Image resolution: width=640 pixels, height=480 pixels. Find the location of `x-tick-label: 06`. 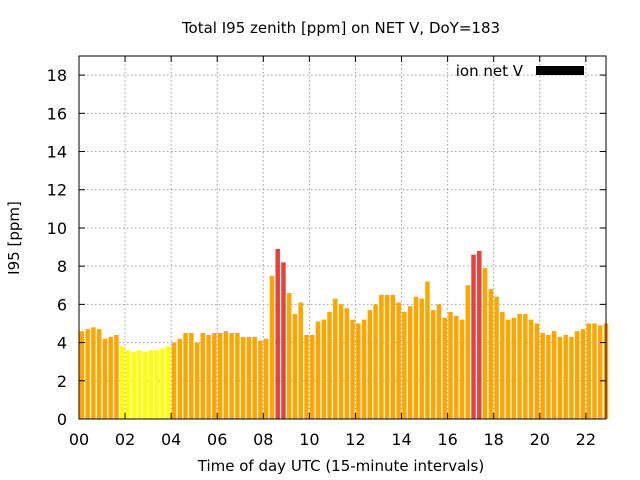

x-tick-label: 06 is located at coordinates (217, 439).